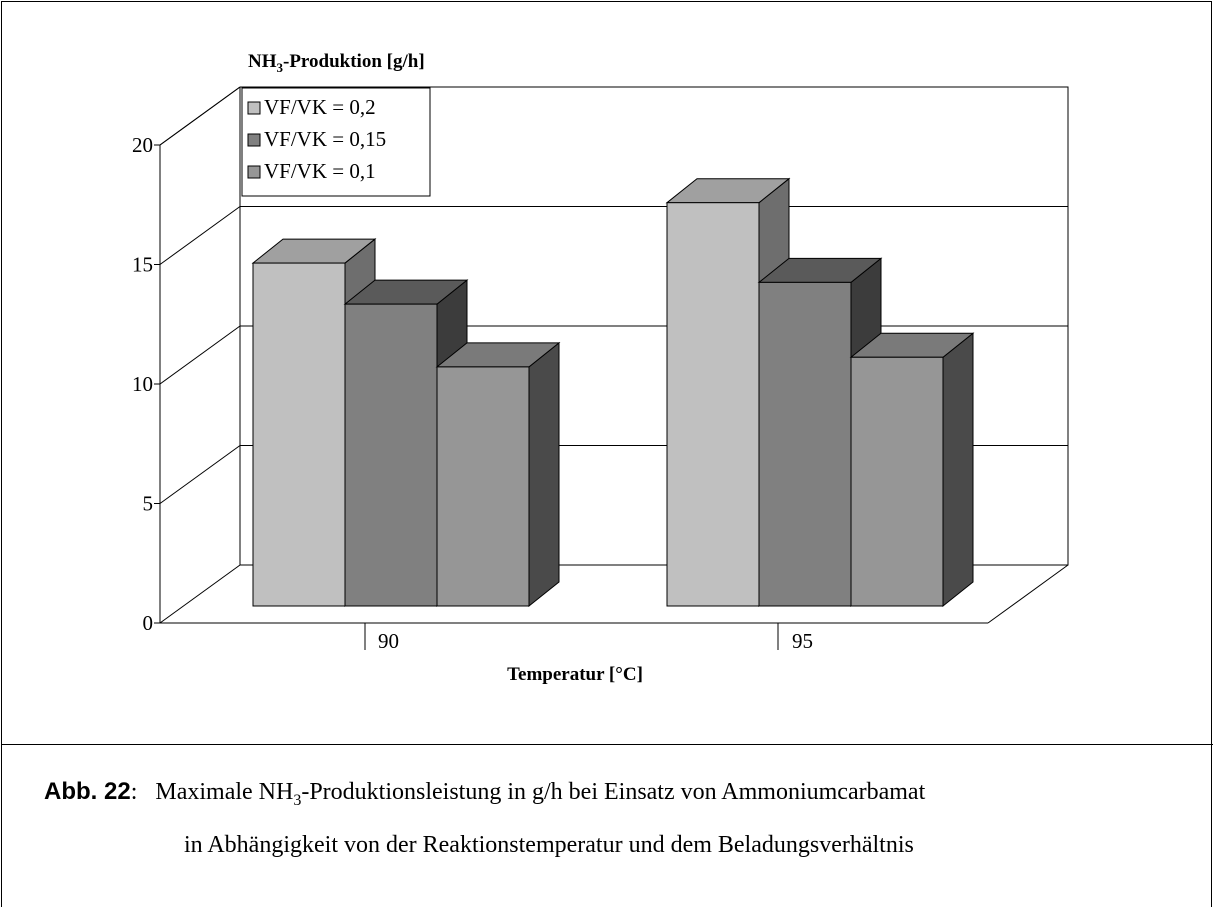  I want to click on floor-right-edge, so click(1028, 594).